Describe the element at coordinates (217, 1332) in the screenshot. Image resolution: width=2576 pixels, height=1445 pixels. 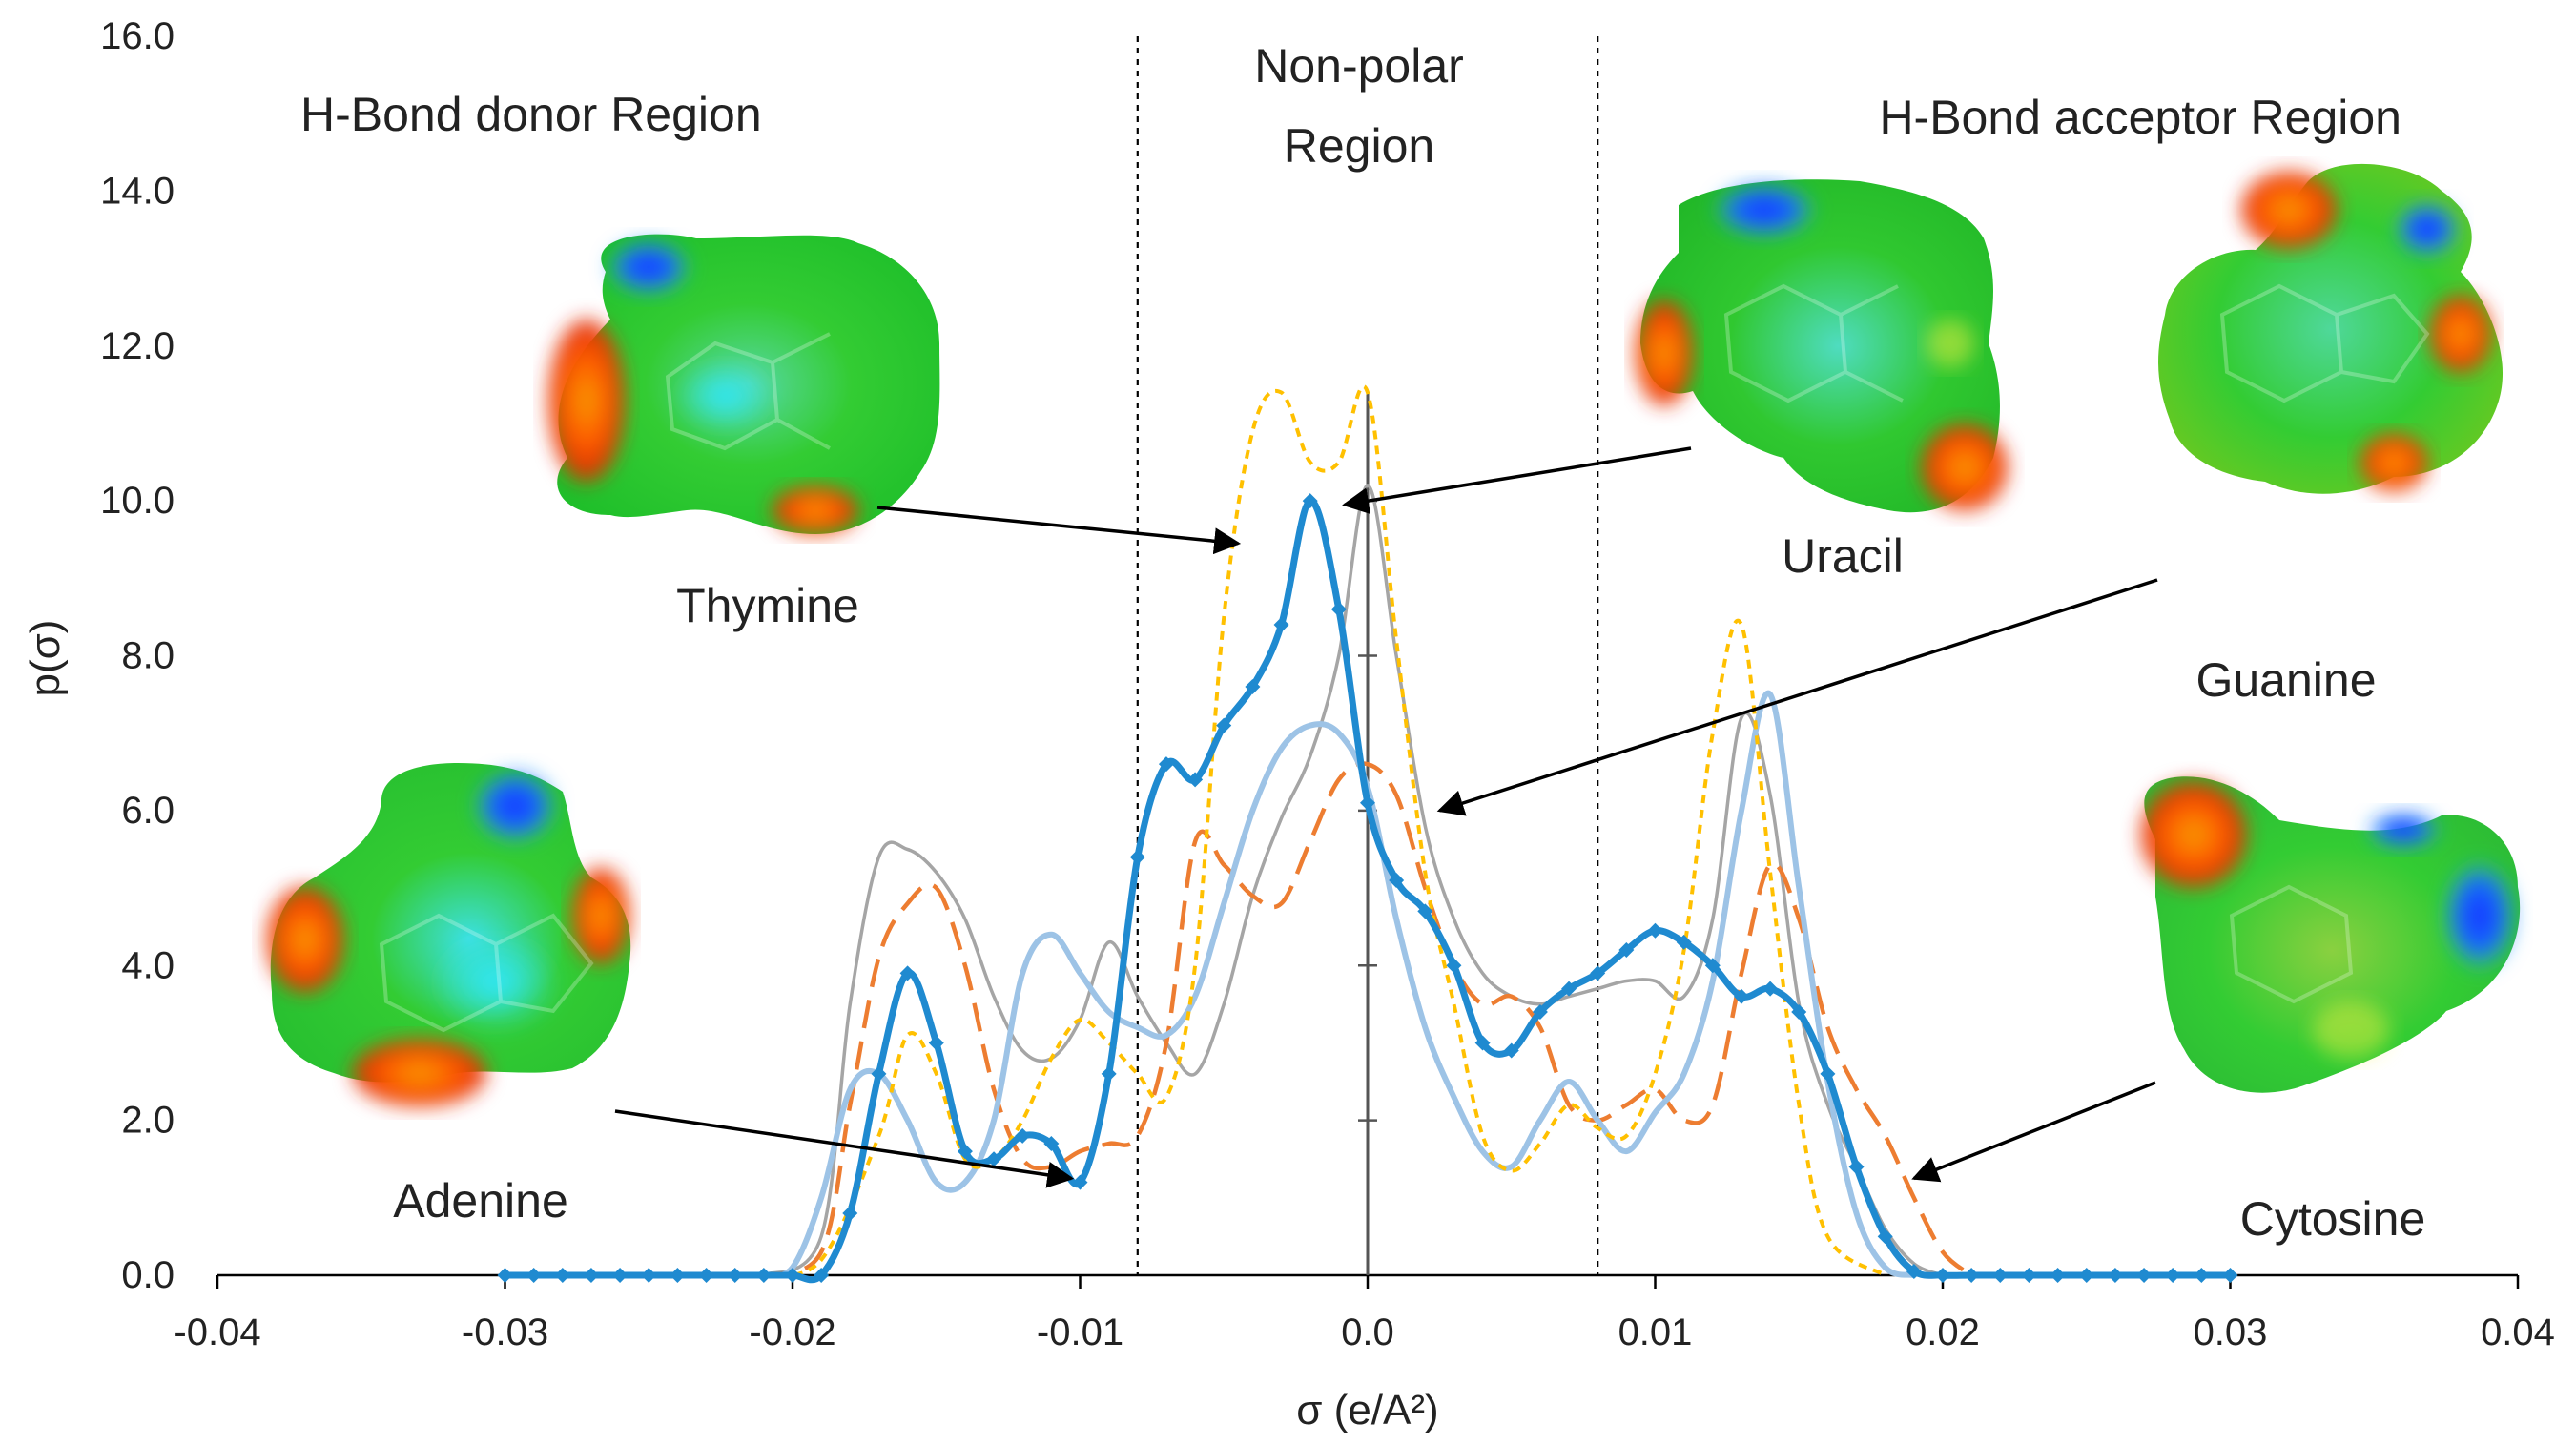
I see `x-tick-label: -0.04` at that location.